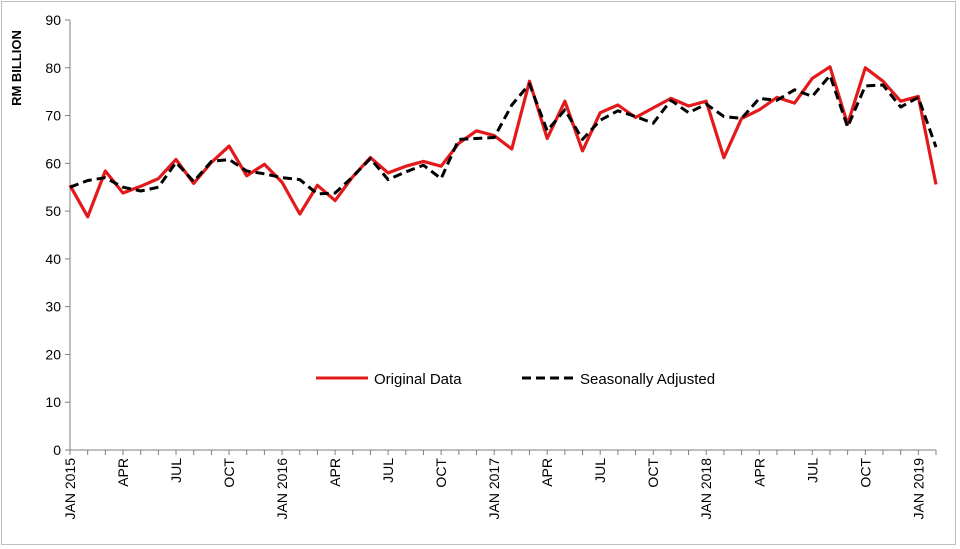 This screenshot has height=549, width=960. What do you see at coordinates (53, 259) in the screenshot?
I see `y-tick-label: 40` at bounding box center [53, 259].